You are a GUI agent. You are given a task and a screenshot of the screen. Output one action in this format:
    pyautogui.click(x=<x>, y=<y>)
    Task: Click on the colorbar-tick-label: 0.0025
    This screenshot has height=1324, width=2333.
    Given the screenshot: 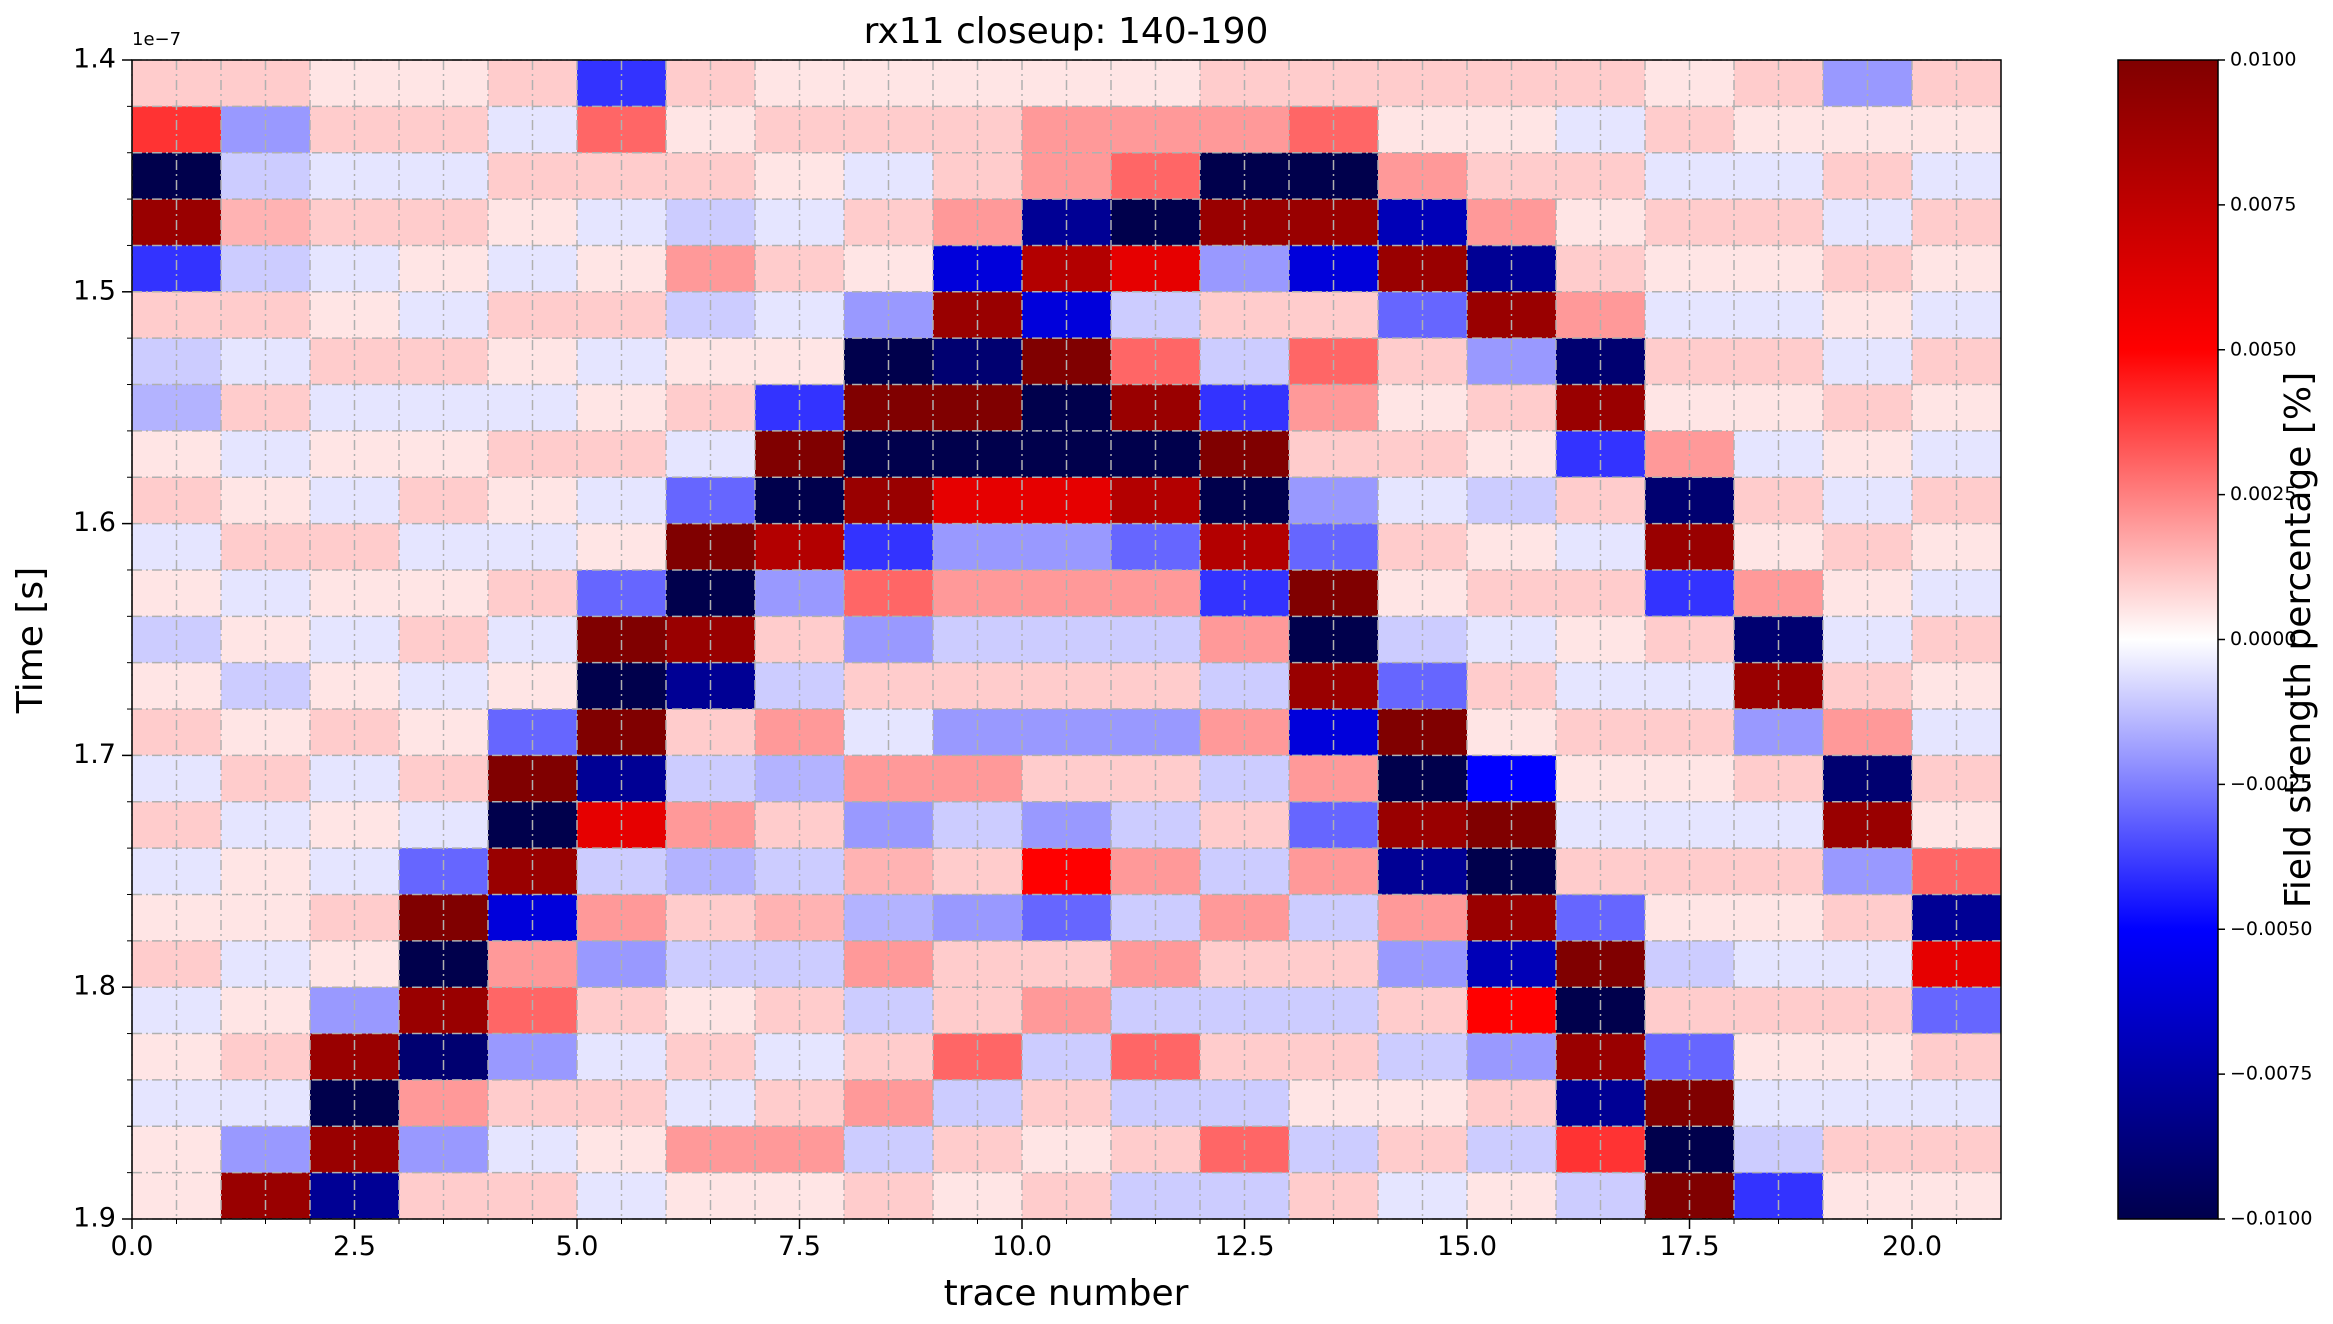 What is the action you would take?
    pyautogui.click(x=2263, y=494)
    